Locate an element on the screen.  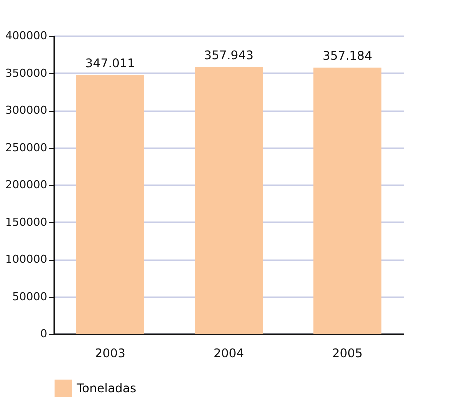
x-tick-label: 2004 is located at coordinates (229, 353).